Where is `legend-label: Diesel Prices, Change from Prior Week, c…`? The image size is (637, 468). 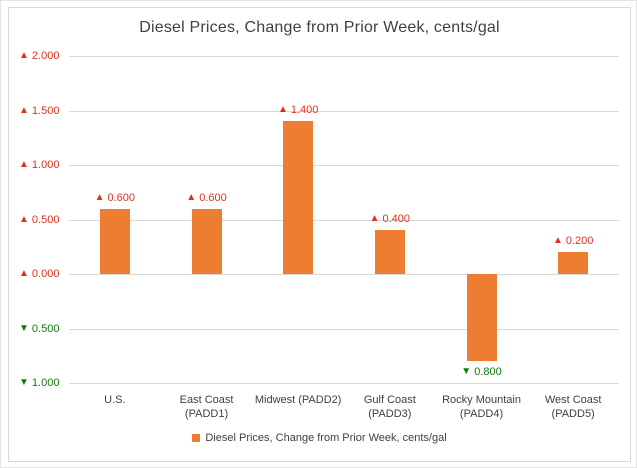 legend-label: Diesel Prices, Change from Prior Week, c… is located at coordinates (326, 438).